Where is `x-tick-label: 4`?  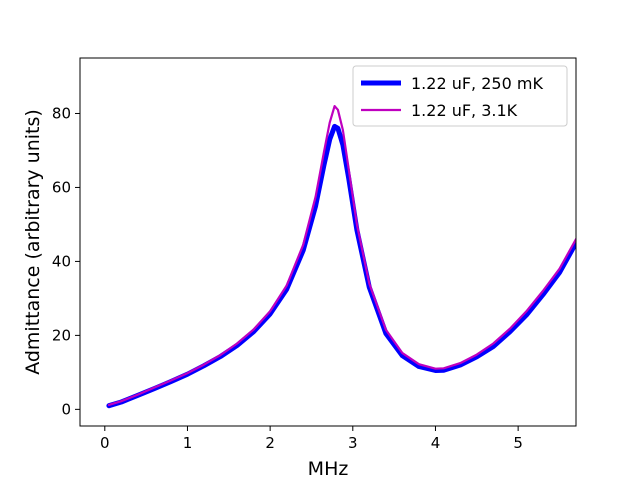
x-tick-label: 4 is located at coordinates (436, 443).